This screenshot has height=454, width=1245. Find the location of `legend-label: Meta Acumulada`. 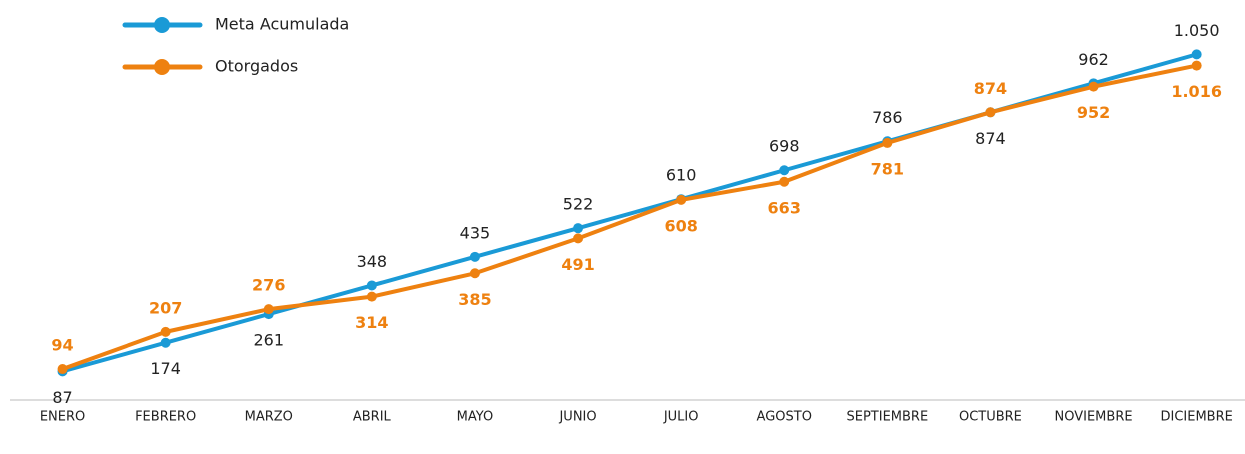

legend-label: Meta Acumulada is located at coordinates (282, 24).